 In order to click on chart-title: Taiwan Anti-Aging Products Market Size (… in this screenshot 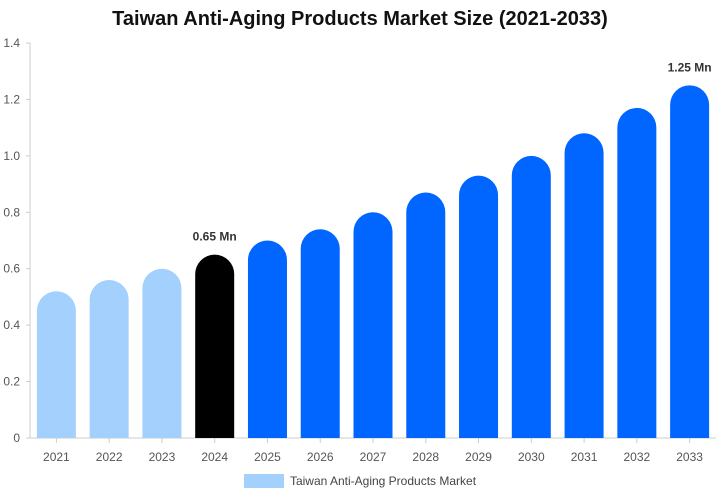, I will do `click(360, 19)`.